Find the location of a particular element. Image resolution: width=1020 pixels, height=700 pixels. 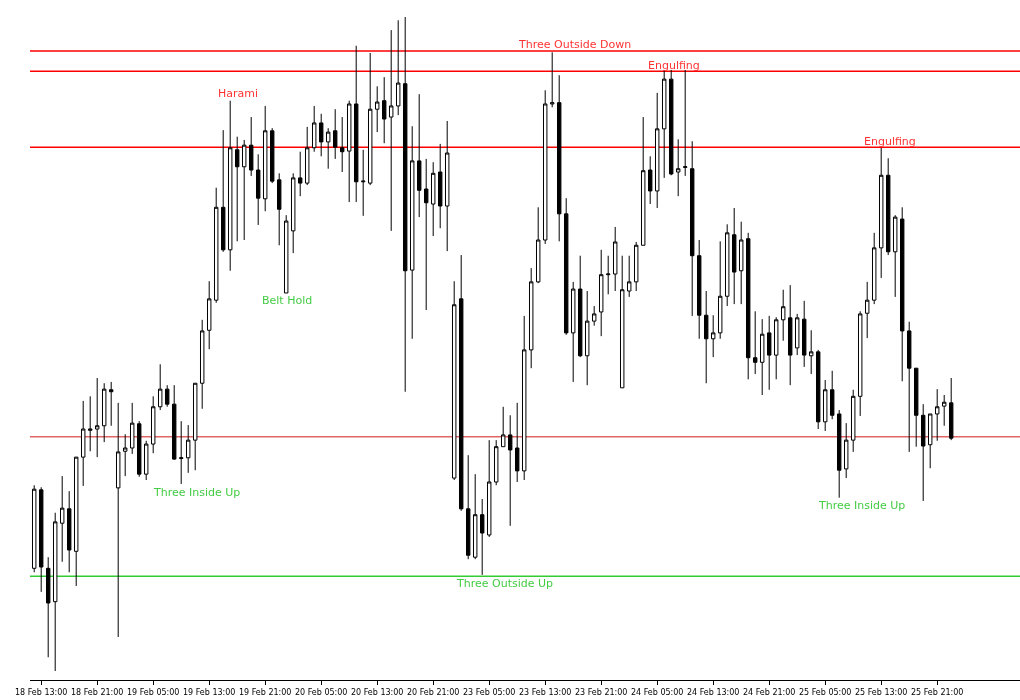

annotation: Three Outside Down is located at coordinates (575, 44).